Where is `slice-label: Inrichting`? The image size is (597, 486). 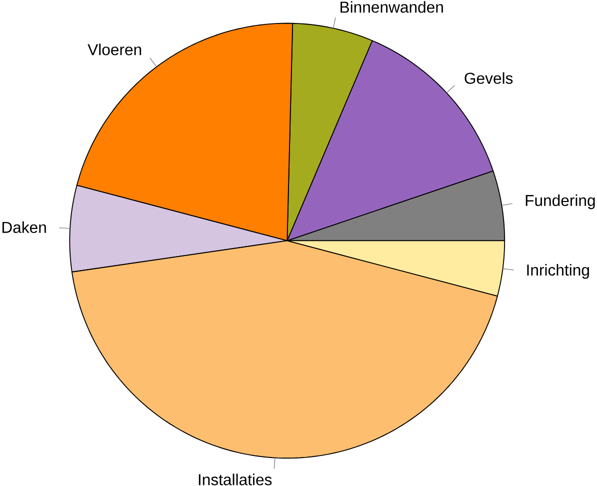
slice-label: Inrichting is located at coordinates (558, 271).